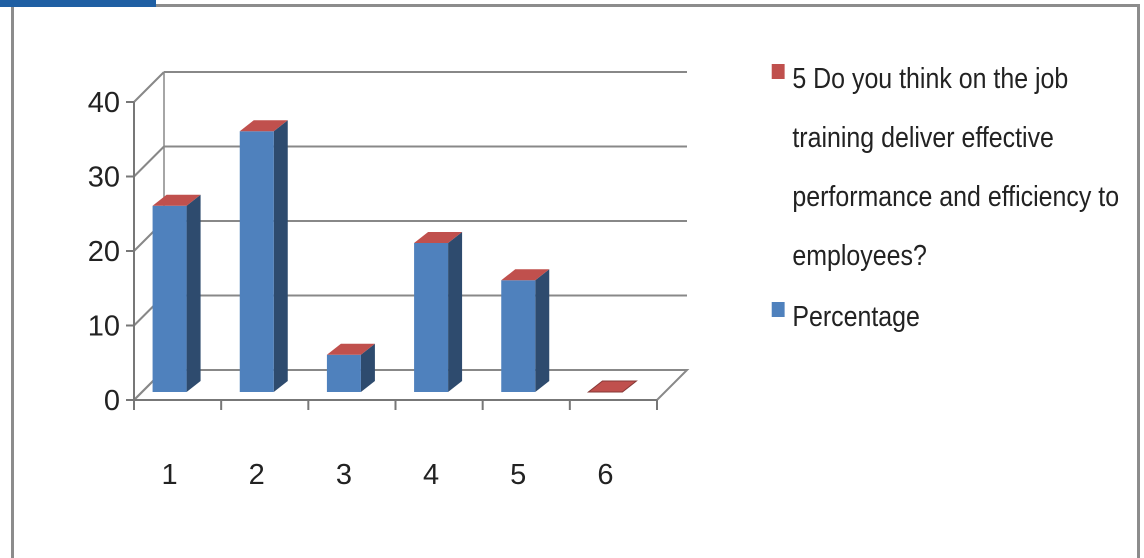  Describe the element at coordinates (104, 103) in the screenshot. I see `y-tick-label-40: 40` at that location.